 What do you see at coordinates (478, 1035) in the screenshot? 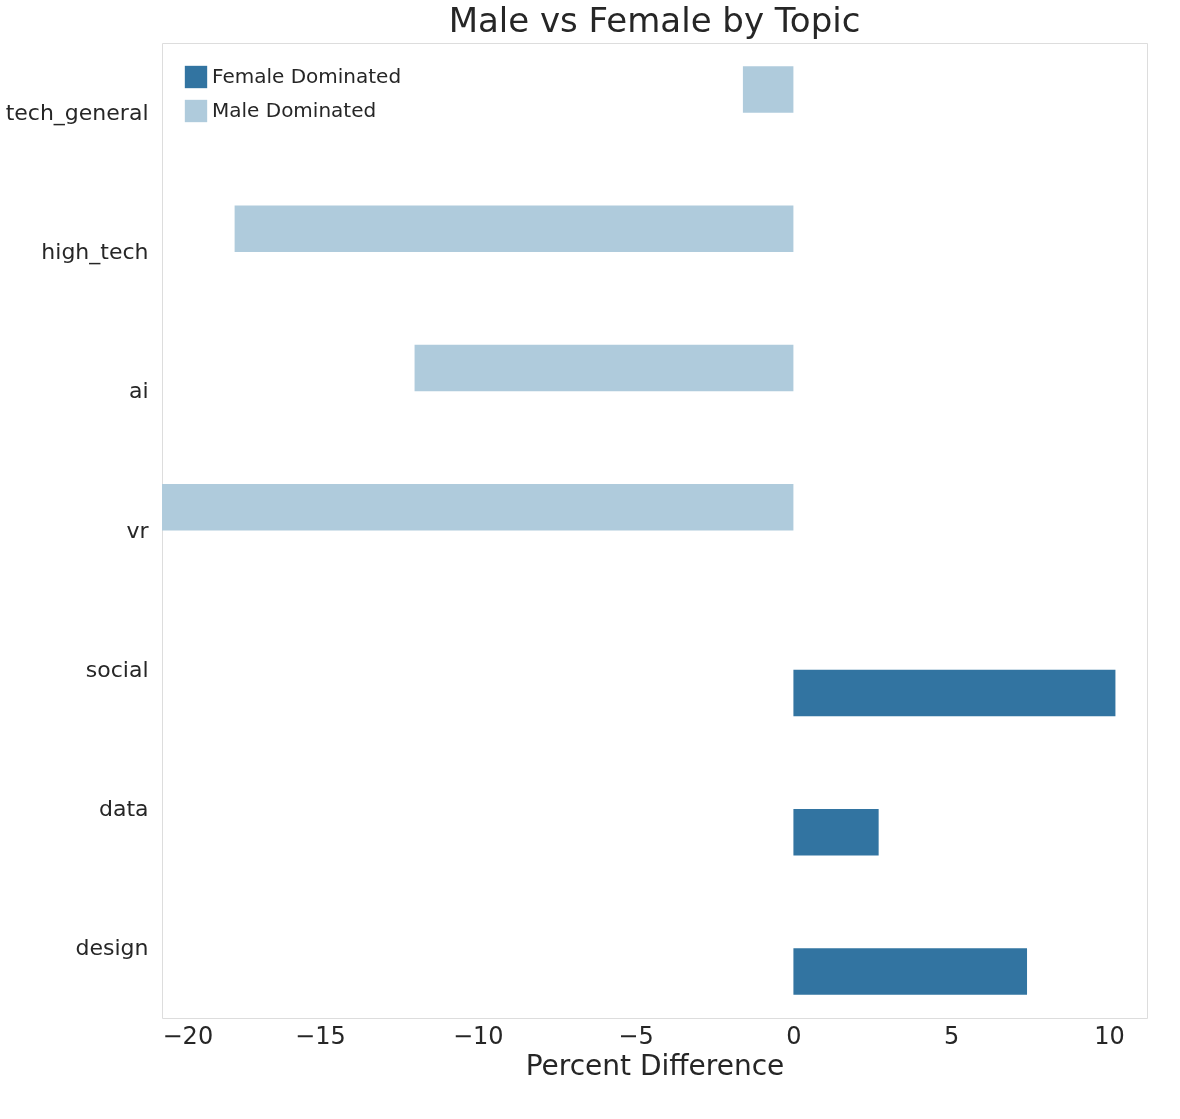
I see `x-tick-label: −10` at bounding box center [478, 1035].